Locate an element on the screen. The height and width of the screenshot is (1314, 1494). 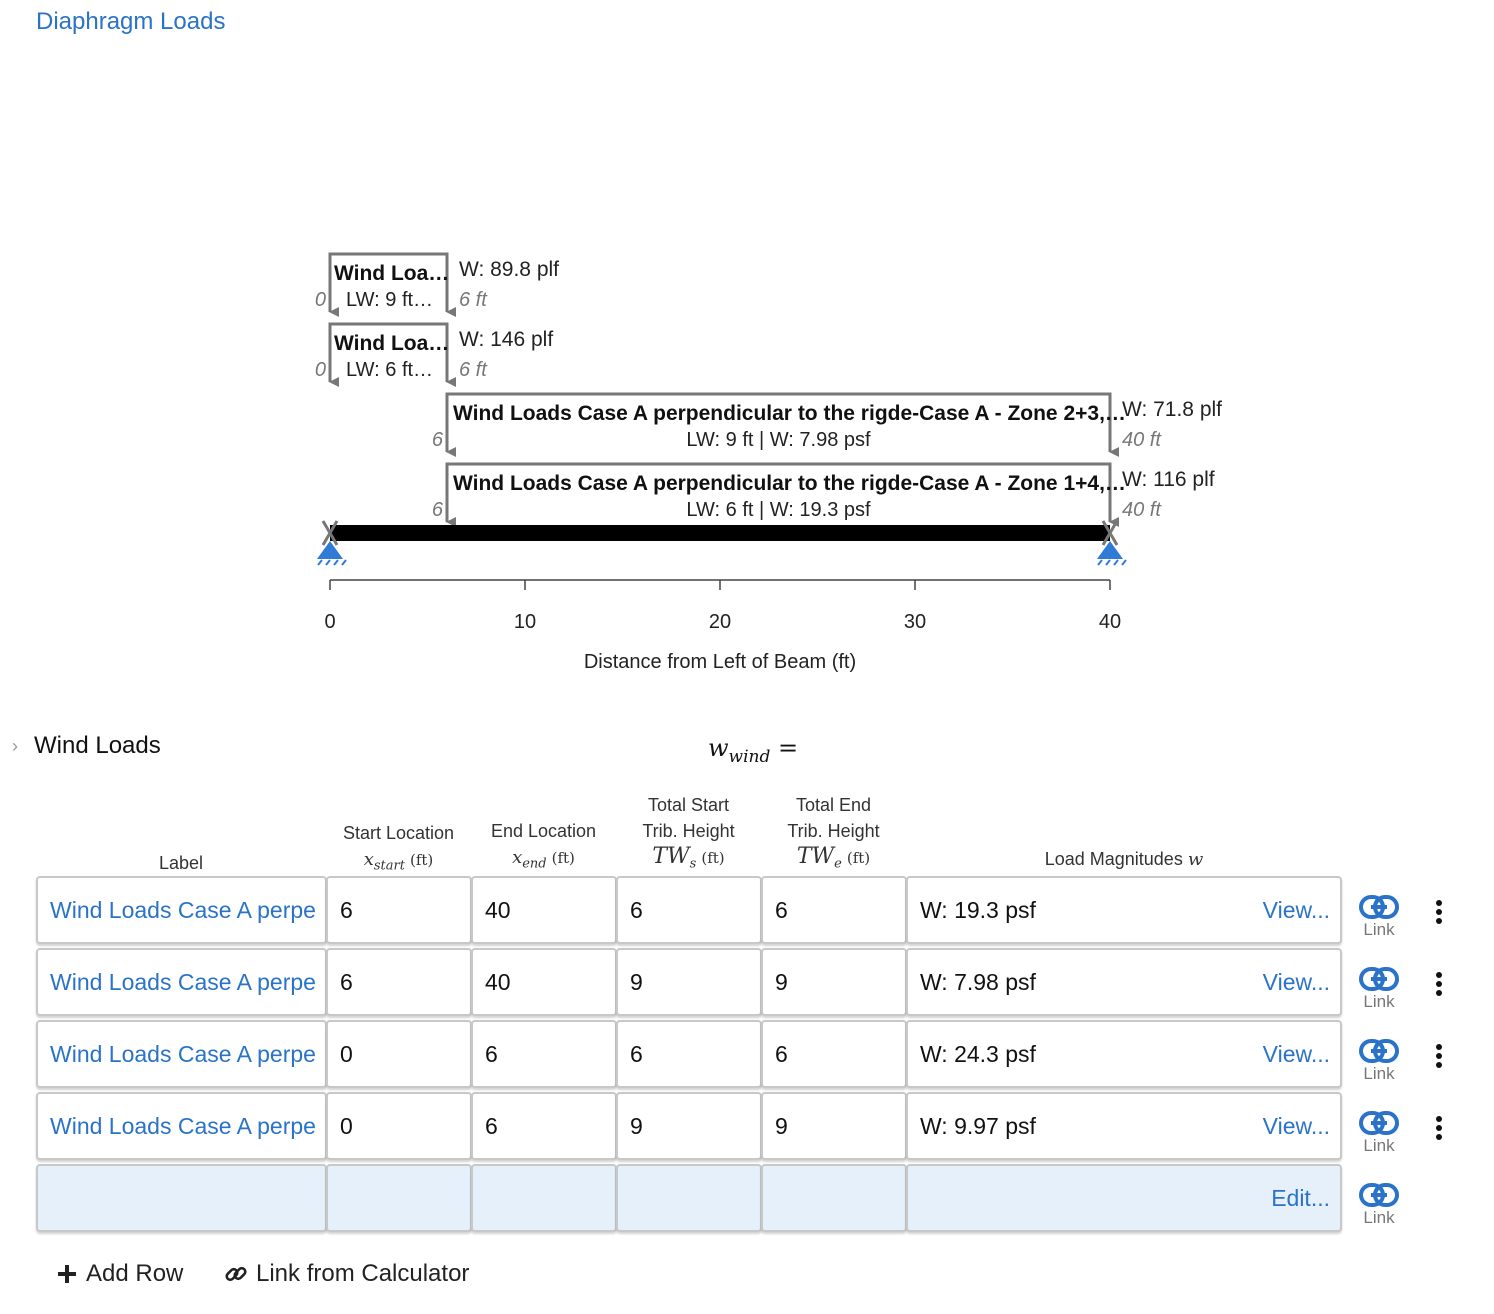
x-axis-tick-label: 0 is located at coordinates (329, 622).